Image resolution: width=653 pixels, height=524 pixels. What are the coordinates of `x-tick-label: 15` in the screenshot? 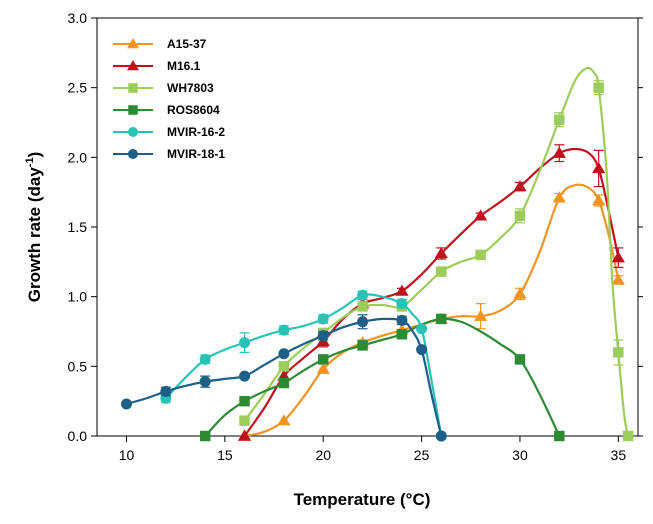 It's located at (225, 455).